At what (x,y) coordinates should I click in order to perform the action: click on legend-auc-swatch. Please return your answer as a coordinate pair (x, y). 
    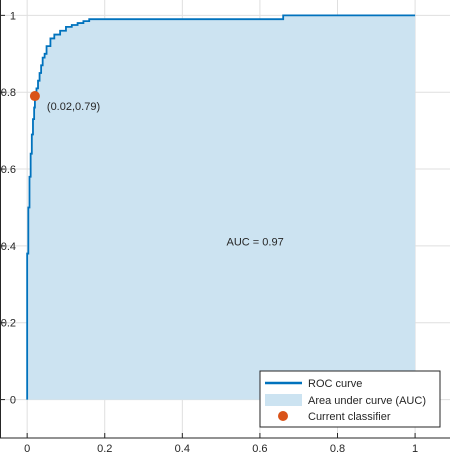
    Looking at the image, I should click on (283, 400).